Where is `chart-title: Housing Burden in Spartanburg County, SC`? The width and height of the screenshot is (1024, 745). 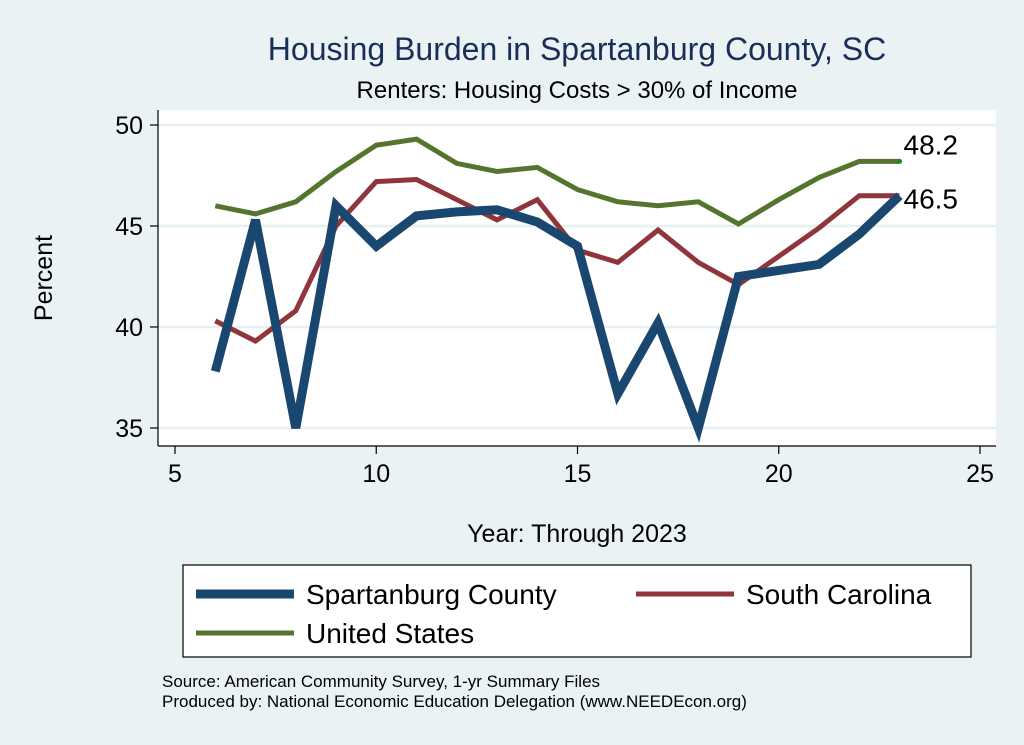 chart-title: Housing Burden in Spartanburg County, SC is located at coordinates (577, 49).